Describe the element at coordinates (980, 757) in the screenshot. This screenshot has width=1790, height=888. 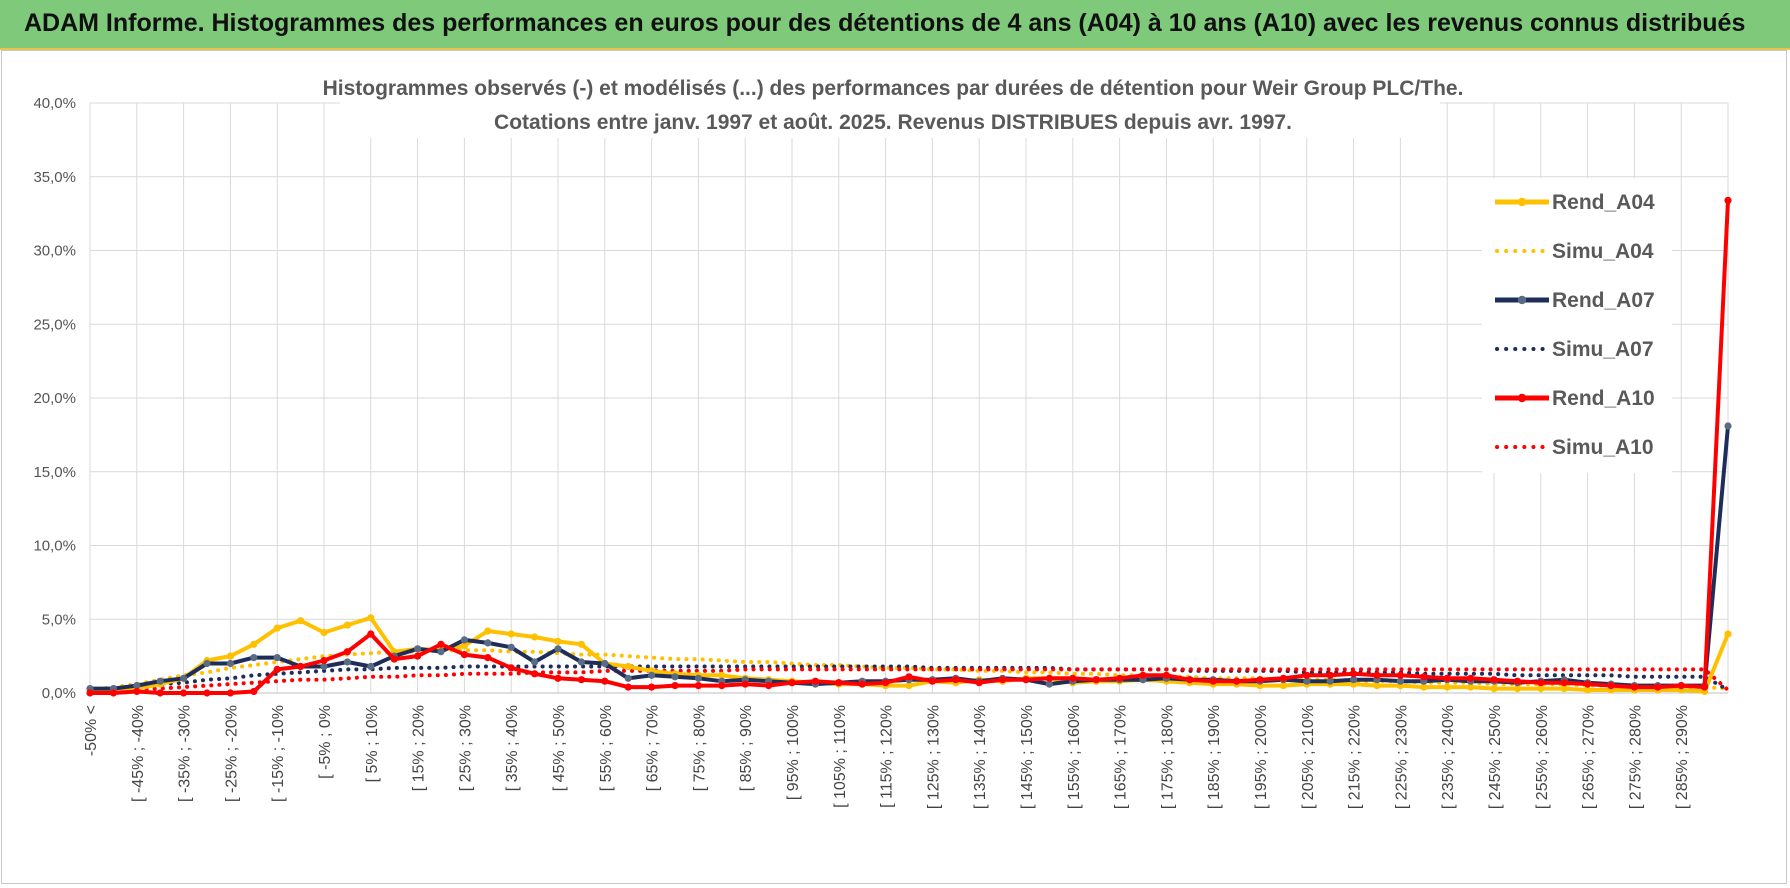
I see `x-tick-label: [ 135% ; 140%` at that location.